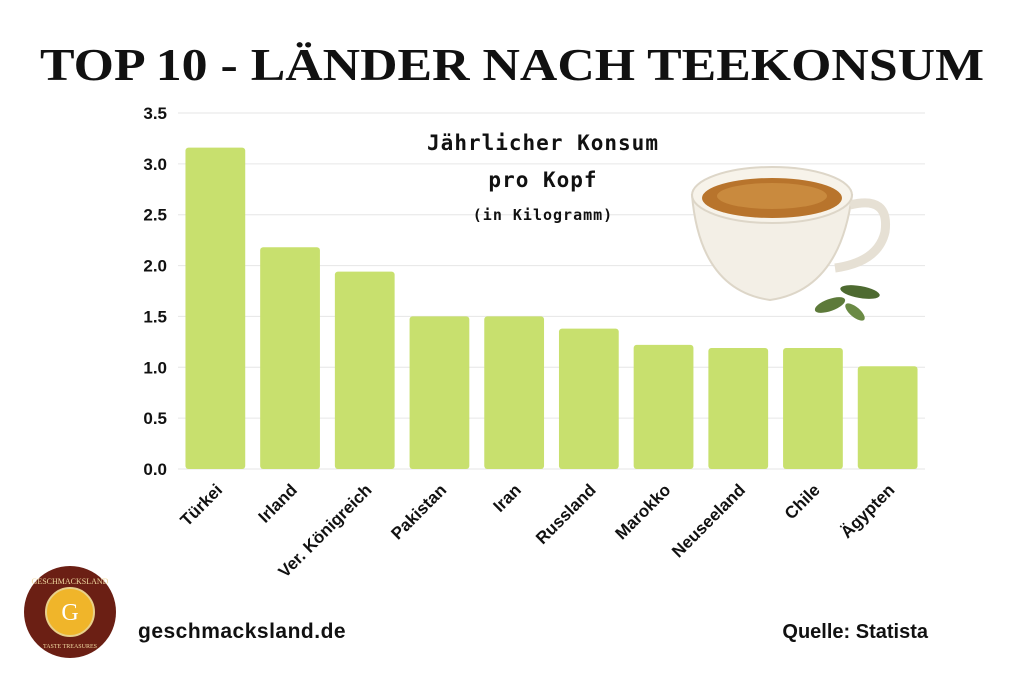 This screenshot has width=1024, height=678. What do you see at coordinates (70, 647) in the screenshot?
I see `logo-tagline: TASTE TREASURES` at bounding box center [70, 647].